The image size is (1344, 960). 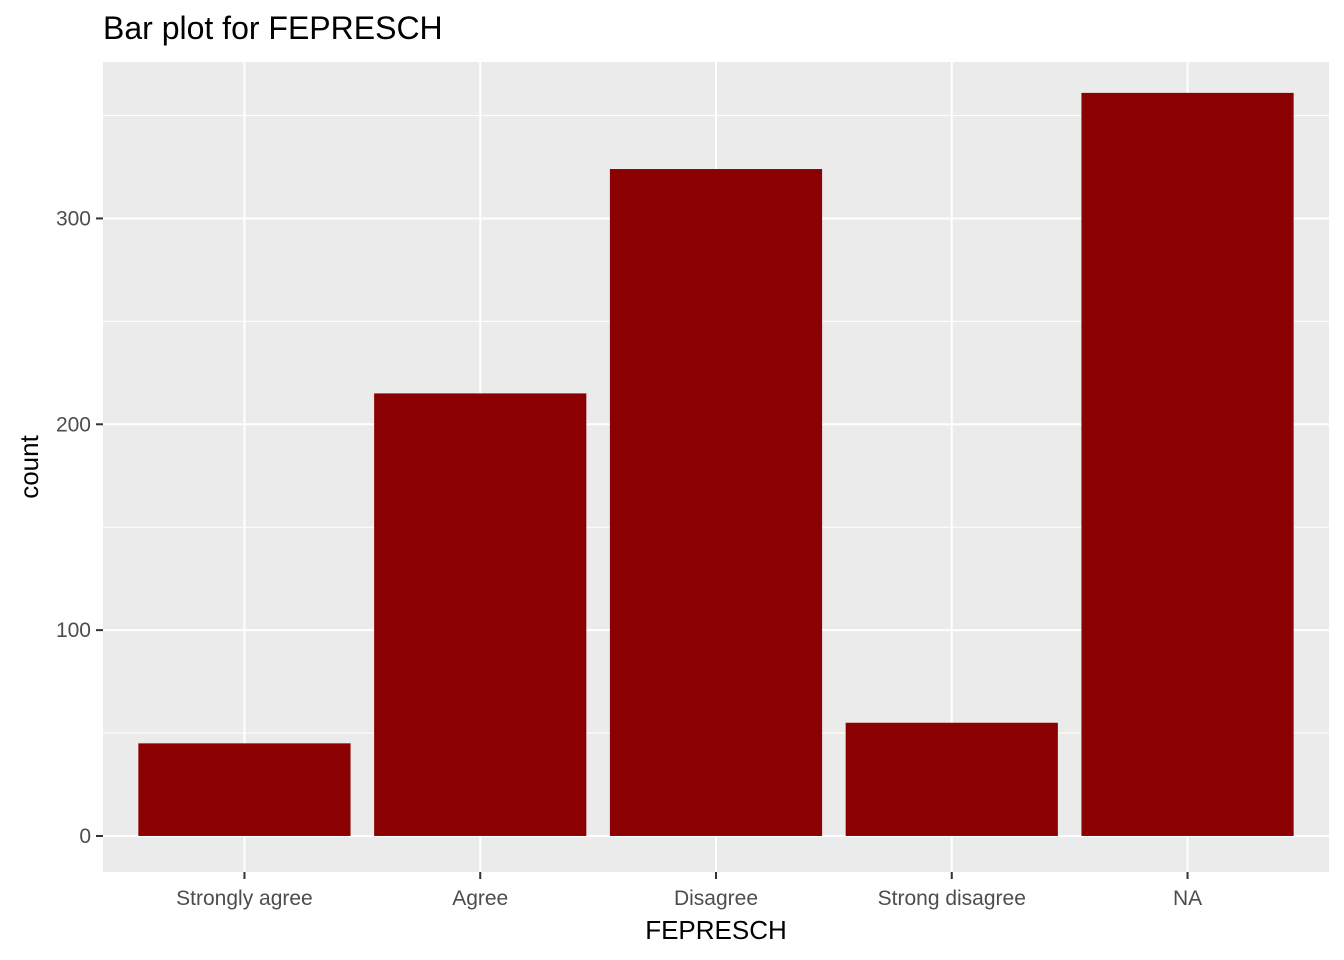 What do you see at coordinates (244, 898) in the screenshot?
I see `x-tick-label: Strongly agree` at bounding box center [244, 898].